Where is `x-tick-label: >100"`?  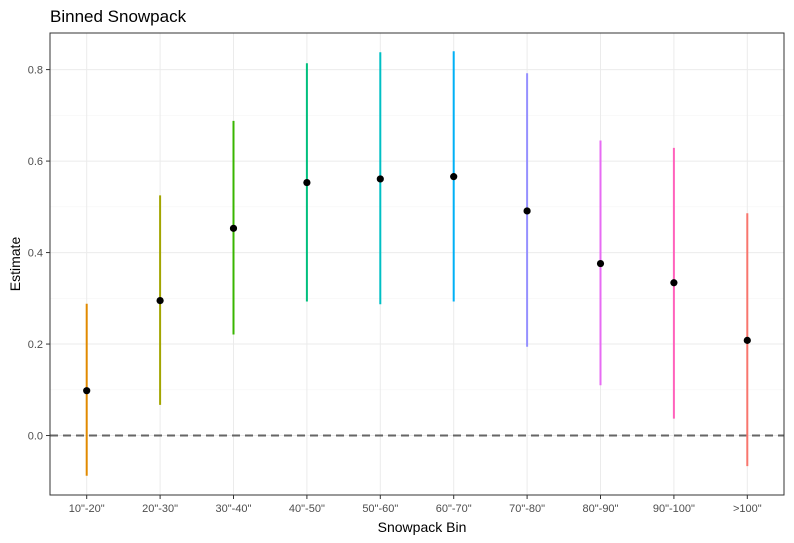 x-tick-label: >100" is located at coordinates (747, 509).